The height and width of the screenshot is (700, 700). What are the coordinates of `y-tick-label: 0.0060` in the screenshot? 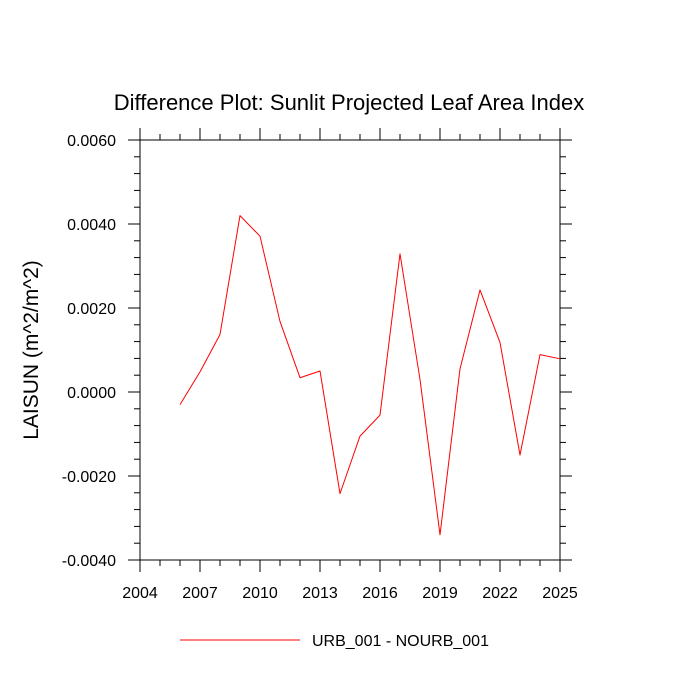 It's located at (91, 141).